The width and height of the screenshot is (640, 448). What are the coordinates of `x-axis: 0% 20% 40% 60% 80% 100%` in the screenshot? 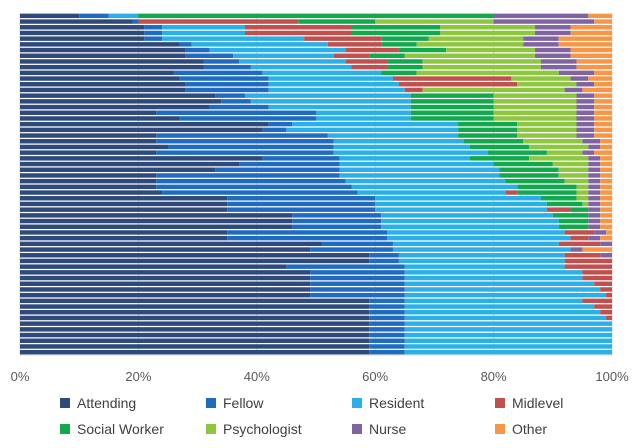 It's located at (320, 369).